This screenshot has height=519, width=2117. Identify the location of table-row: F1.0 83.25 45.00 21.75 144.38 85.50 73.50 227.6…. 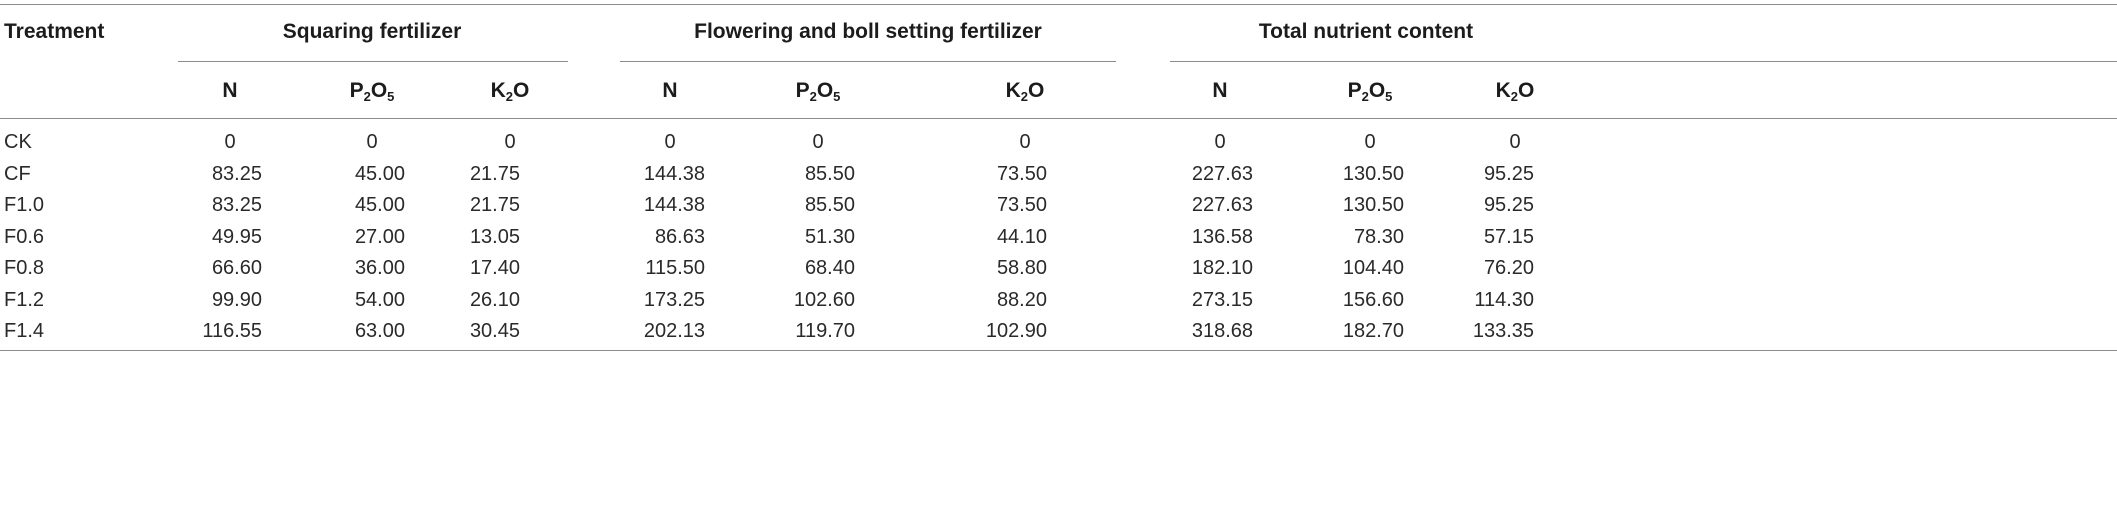
(1058, 211).